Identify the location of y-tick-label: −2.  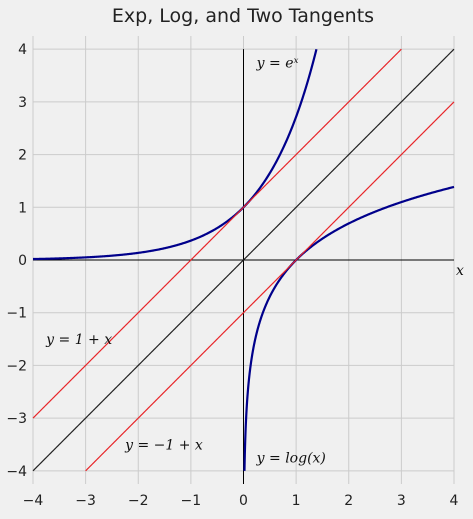
(16, 366).